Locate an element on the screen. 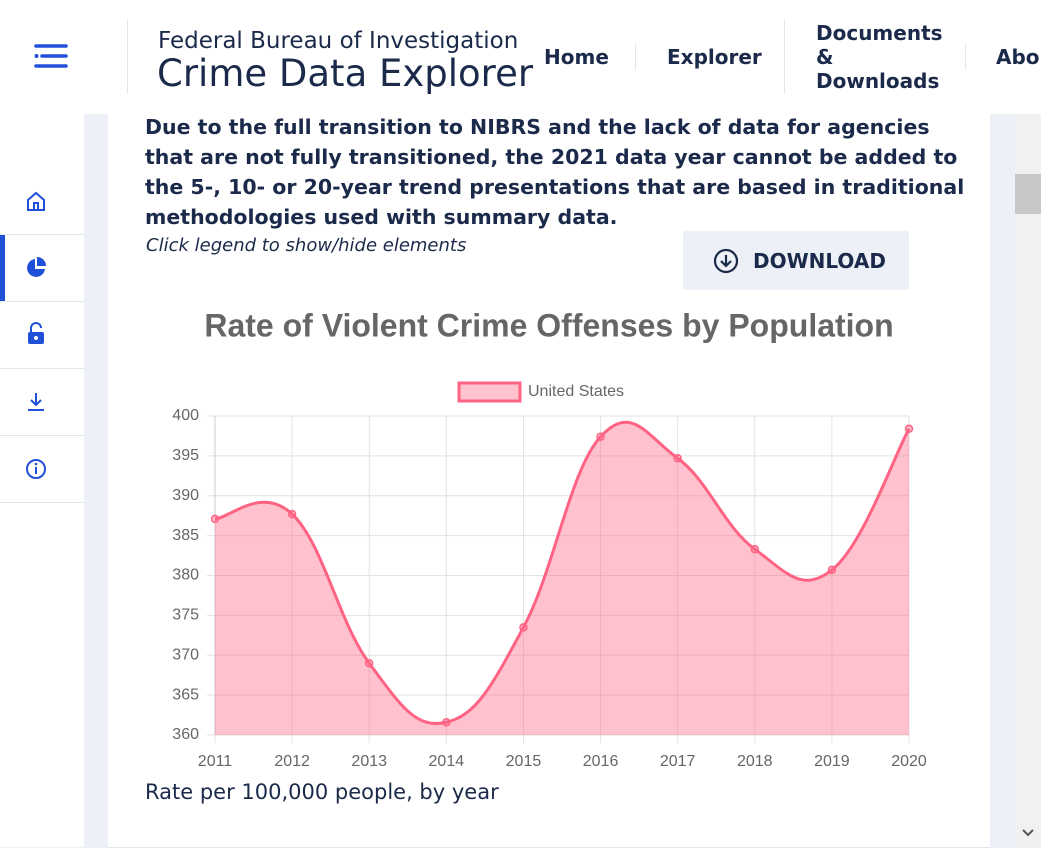 The height and width of the screenshot is (848, 1041). downloads-button is located at coordinates (42, 402).